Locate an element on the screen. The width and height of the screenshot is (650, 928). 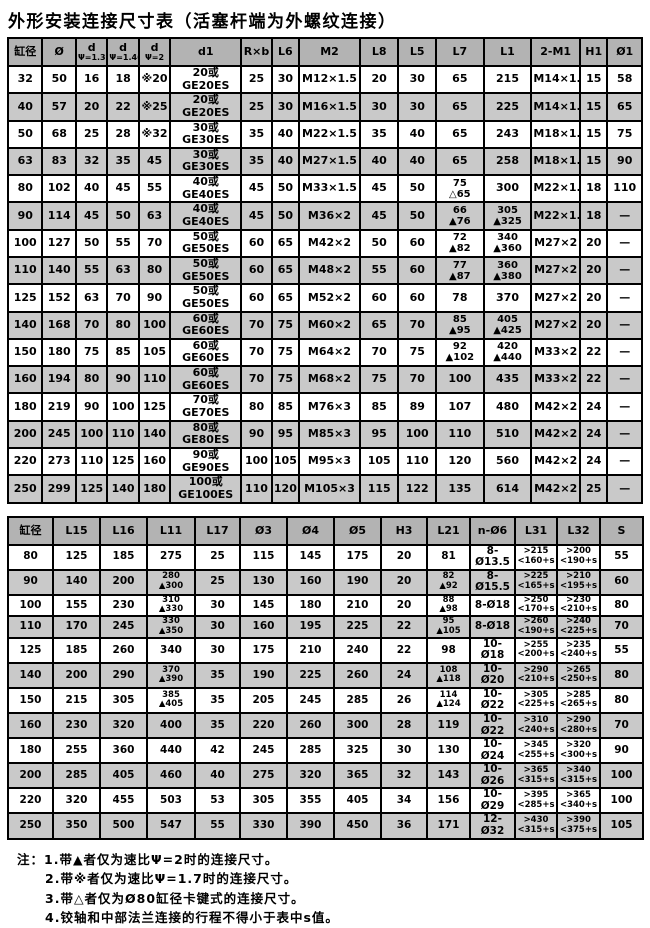
cell: 119 is located at coordinates (448, 726).